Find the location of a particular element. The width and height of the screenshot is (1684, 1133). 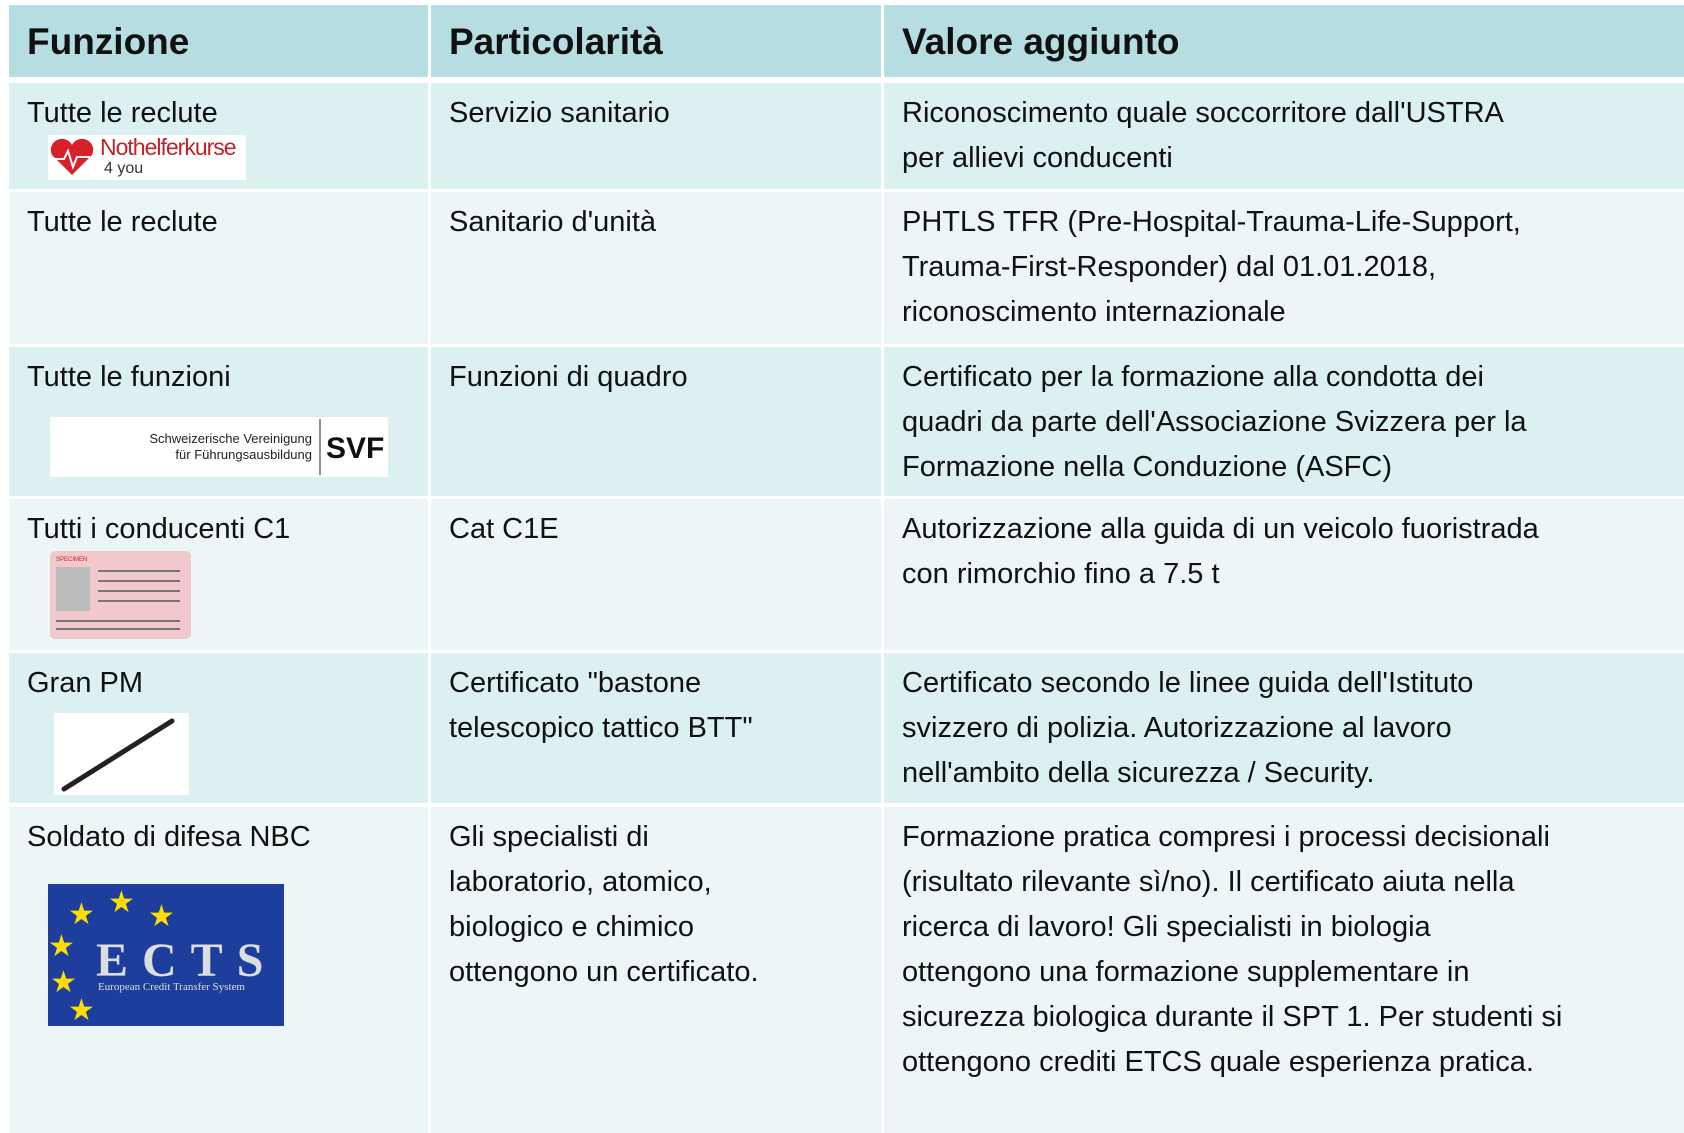

cell-line: Certificato "bastone is located at coordinates (575, 683).